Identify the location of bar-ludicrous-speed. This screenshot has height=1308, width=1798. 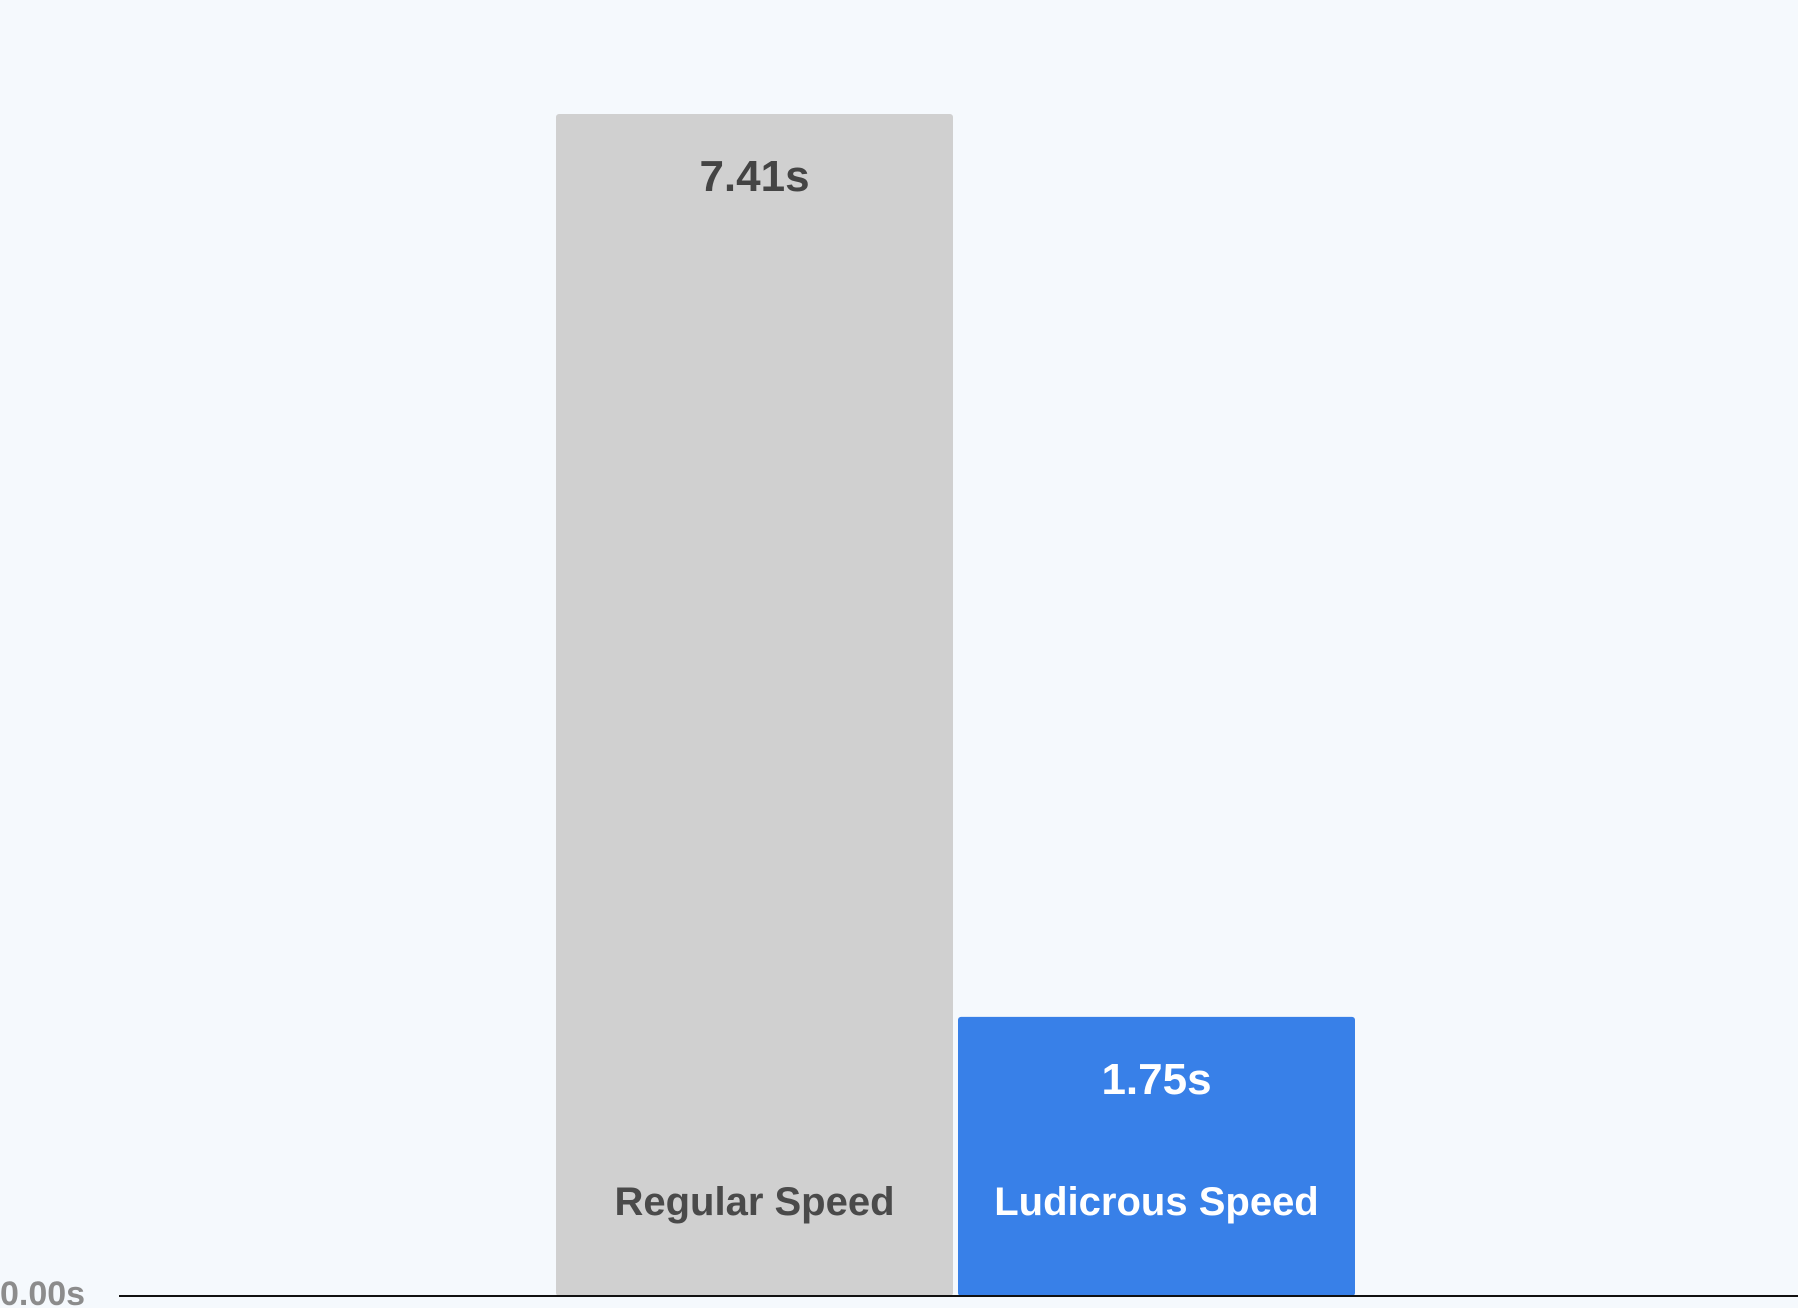
(1156, 1156).